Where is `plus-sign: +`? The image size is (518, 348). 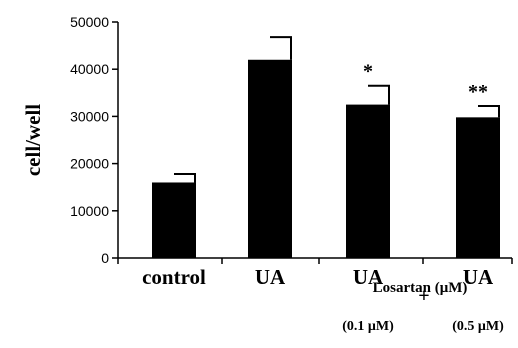
plus-sign: + is located at coordinates (423, 296).